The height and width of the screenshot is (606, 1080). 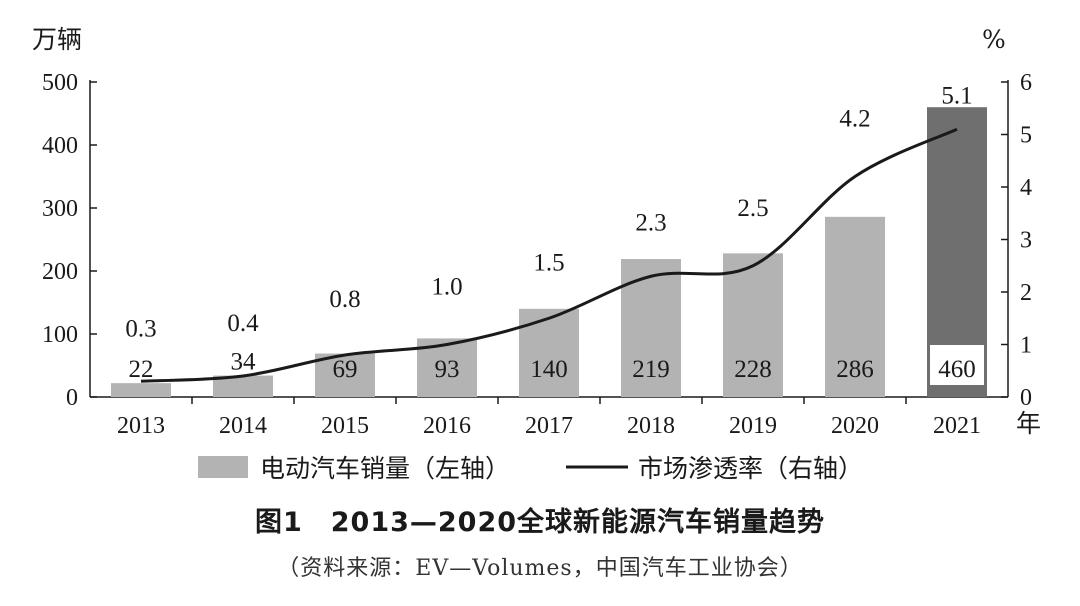 I want to click on bar-labels: 22 34 69 93 140 219 228 286 460, so click(x=552, y=366).